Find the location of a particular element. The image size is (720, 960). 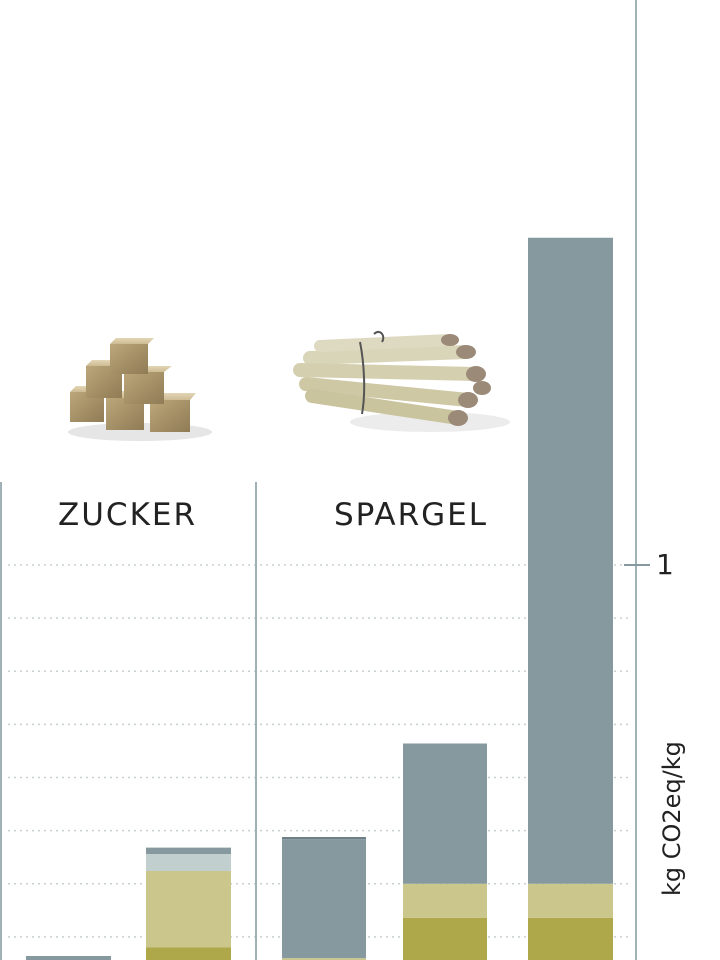

category-label-zucker: ZUCKER is located at coordinates (128, 515).